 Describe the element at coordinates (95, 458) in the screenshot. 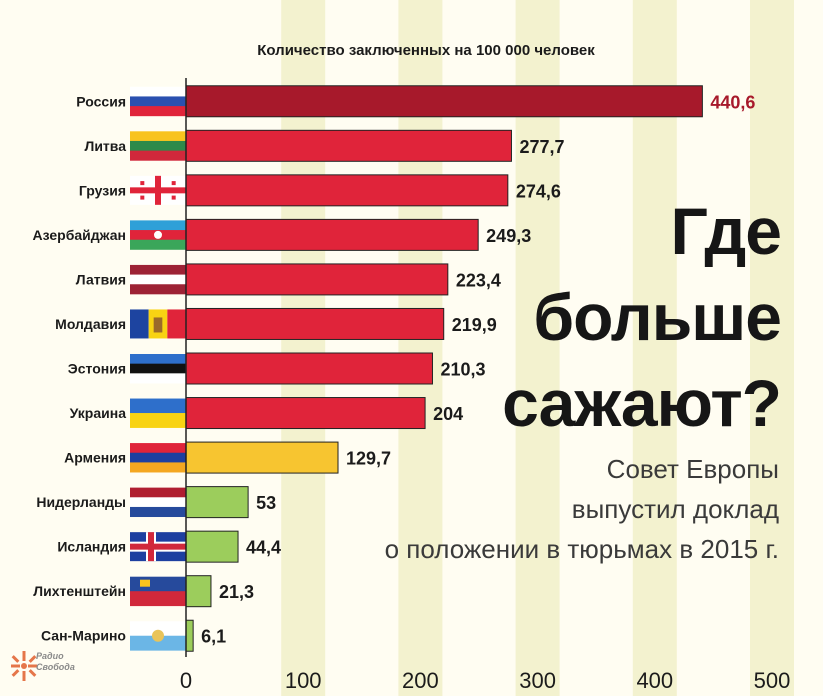

I see `category-label: Армения` at that location.